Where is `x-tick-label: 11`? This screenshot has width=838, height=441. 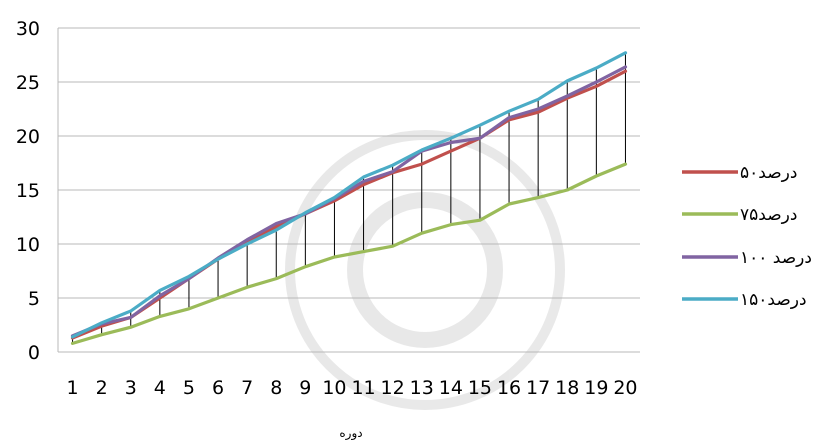
x-tick-label: 11 is located at coordinates (363, 388).